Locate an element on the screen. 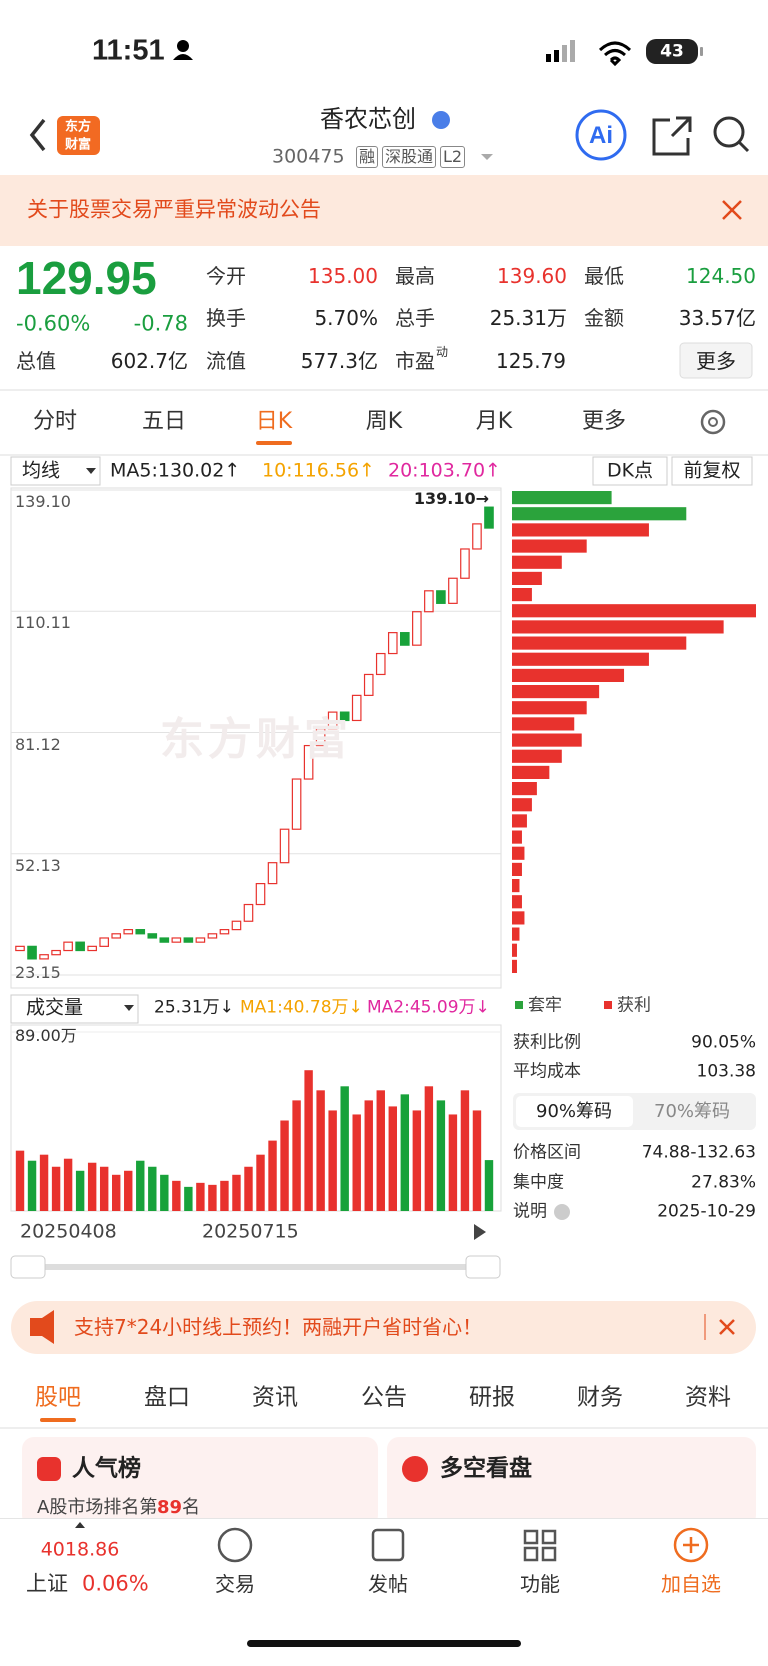 The height and width of the screenshot is (1666, 768). ad-bar is located at coordinates (383, 1327).